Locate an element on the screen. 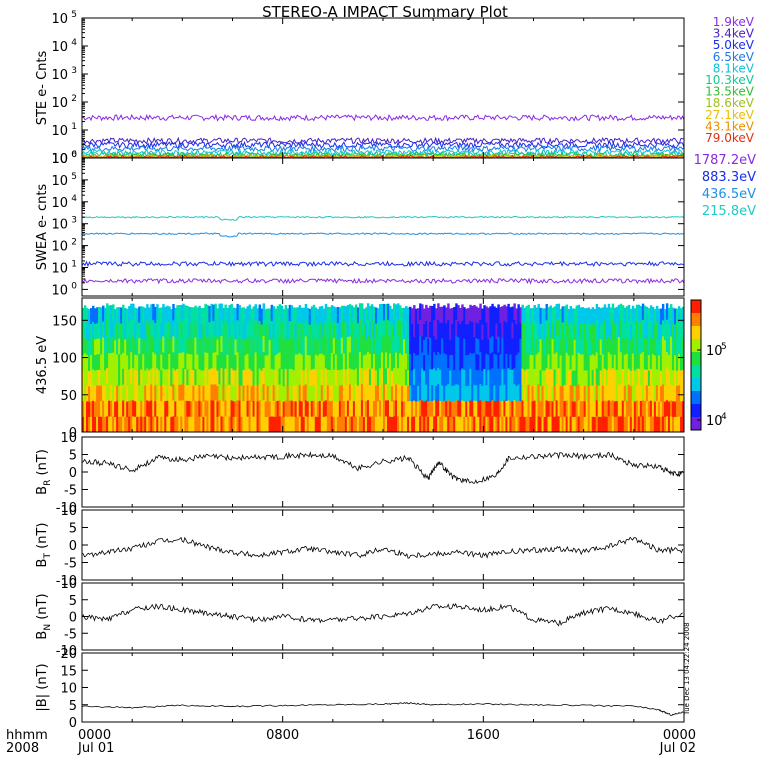 The width and height of the screenshot is (780, 780). y-axis-label-unit: (nT) is located at coordinates (42, 538).